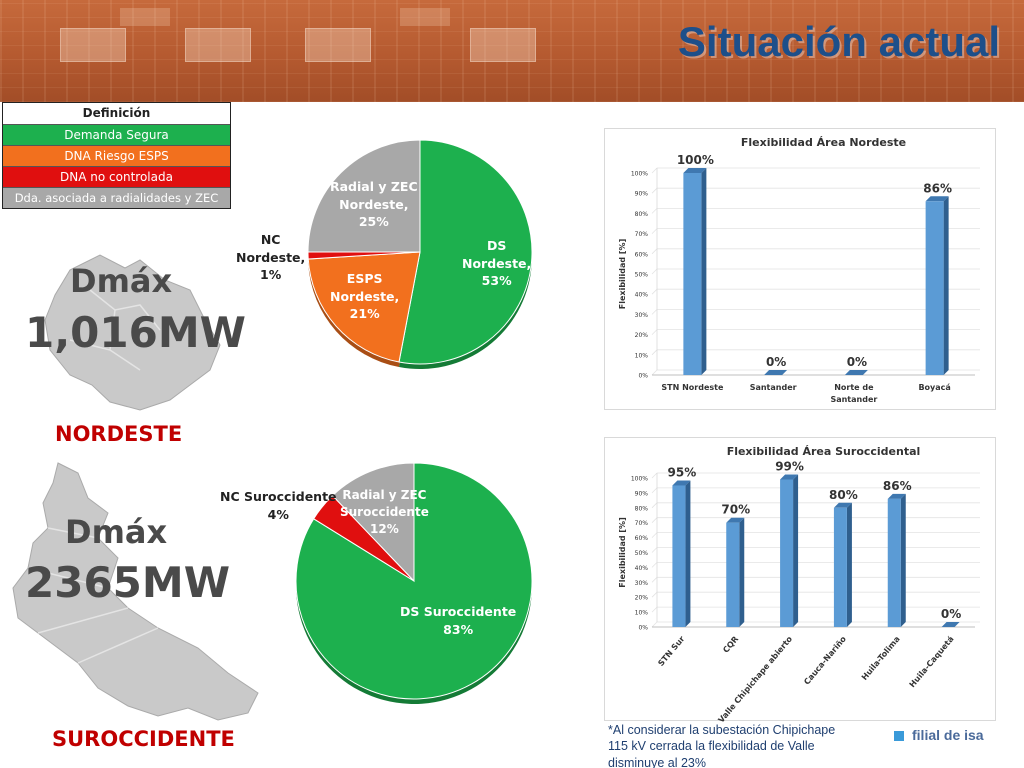  I want to click on data-label: 70%, so click(735, 510).